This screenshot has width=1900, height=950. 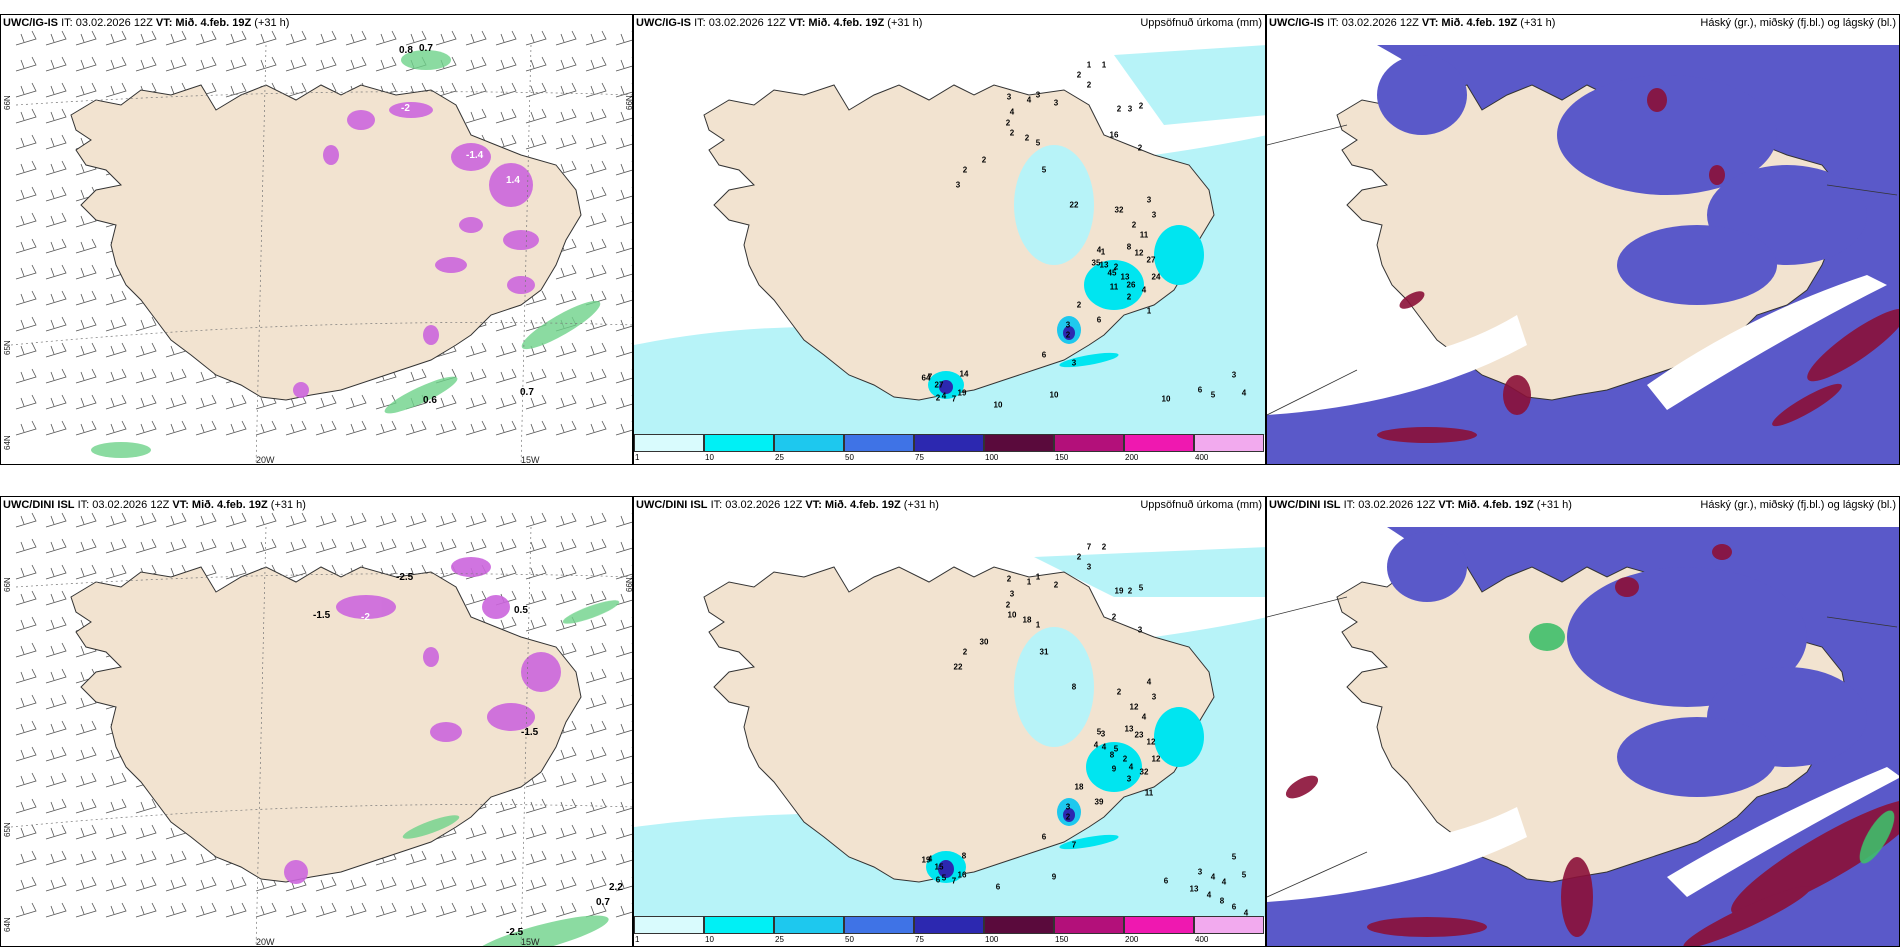 I want to click on value-label: -1.5, so click(x=530, y=732).